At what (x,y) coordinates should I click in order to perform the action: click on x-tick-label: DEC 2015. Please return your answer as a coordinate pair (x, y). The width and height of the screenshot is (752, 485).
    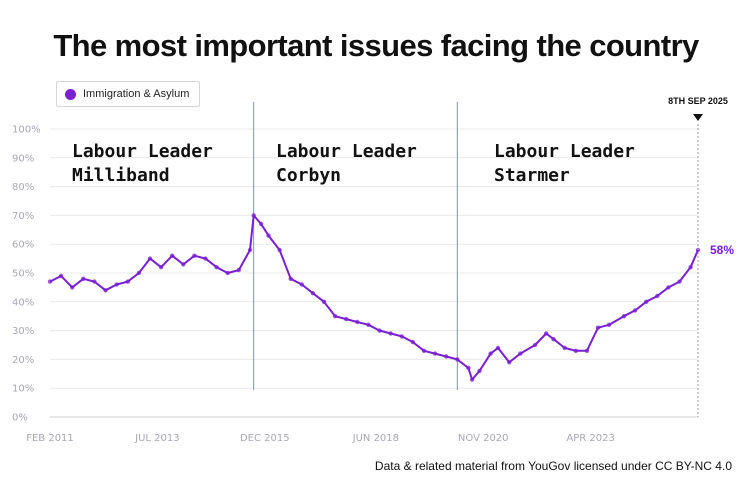
    Looking at the image, I should click on (265, 438).